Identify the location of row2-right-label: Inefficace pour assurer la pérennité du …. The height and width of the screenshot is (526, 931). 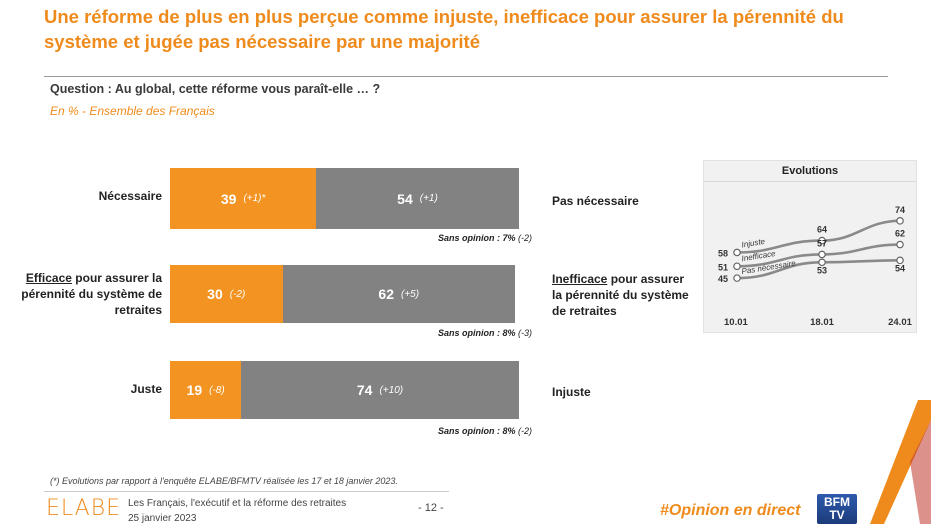
(620, 295).